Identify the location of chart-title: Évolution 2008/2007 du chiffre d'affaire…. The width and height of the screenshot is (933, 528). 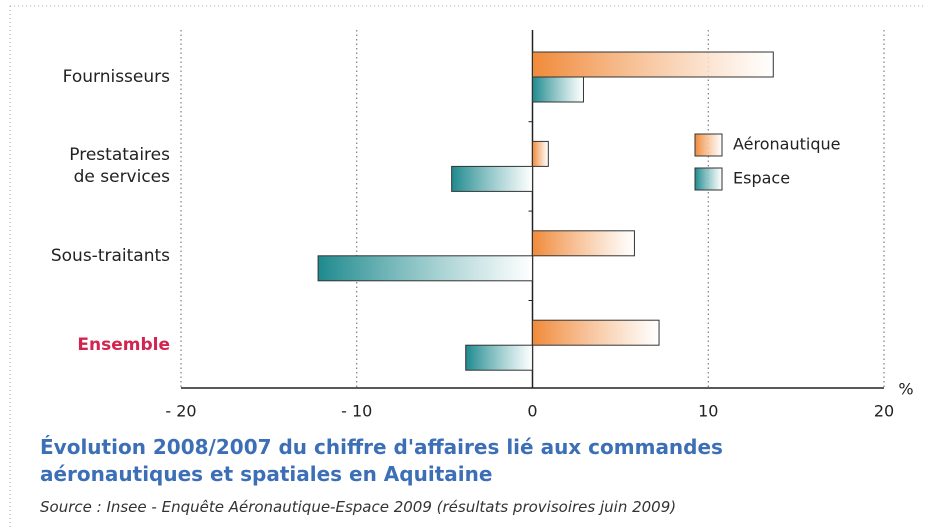
(381, 460).